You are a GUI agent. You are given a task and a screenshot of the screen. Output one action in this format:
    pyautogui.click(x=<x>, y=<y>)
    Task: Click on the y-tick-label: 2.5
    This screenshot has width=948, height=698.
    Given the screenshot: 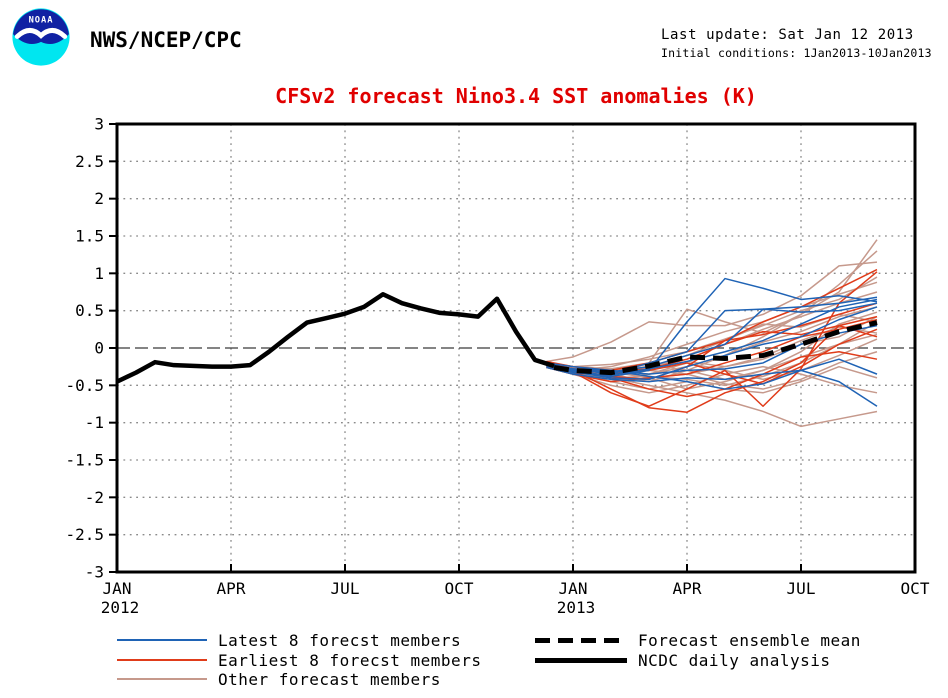 What is the action you would take?
    pyautogui.click(x=89, y=161)
    